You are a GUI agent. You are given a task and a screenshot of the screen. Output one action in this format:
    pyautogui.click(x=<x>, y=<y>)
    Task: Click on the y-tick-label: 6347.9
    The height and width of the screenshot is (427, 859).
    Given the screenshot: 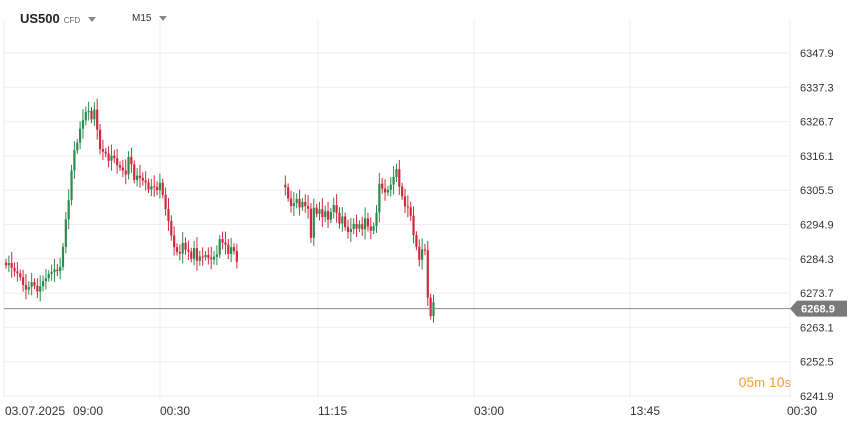 What is the action you would take?
    pyautogui.click(x=817, y=54)
    